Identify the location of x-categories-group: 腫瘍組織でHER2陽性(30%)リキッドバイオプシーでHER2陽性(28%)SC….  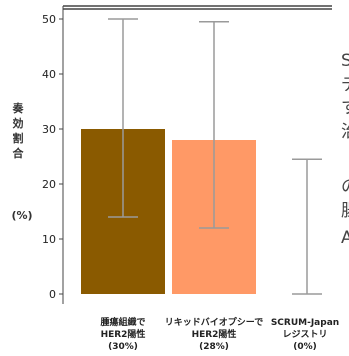
(219, 334).